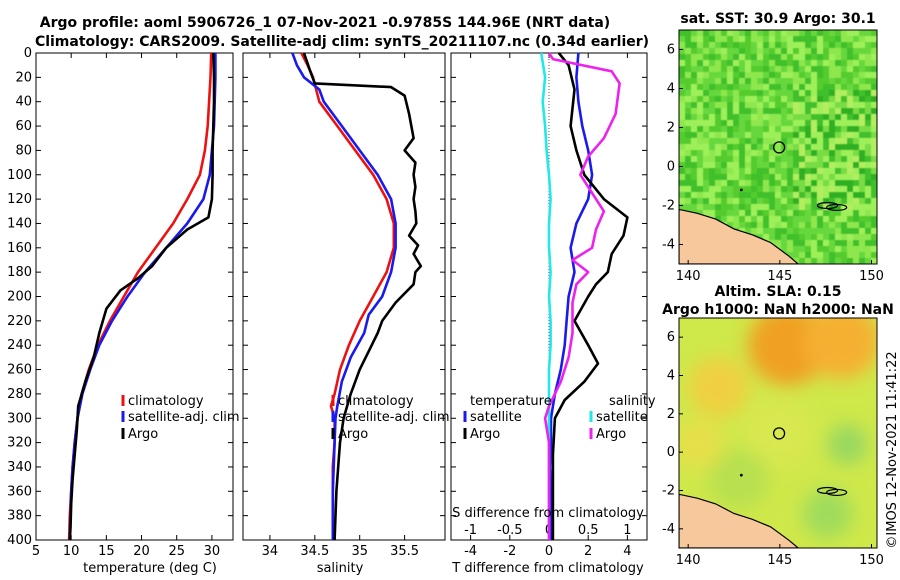  What do you see at coordinates (19, 175) in the screenshot?
I see `y-tick-label: 100` at bounding box center [19, 175].